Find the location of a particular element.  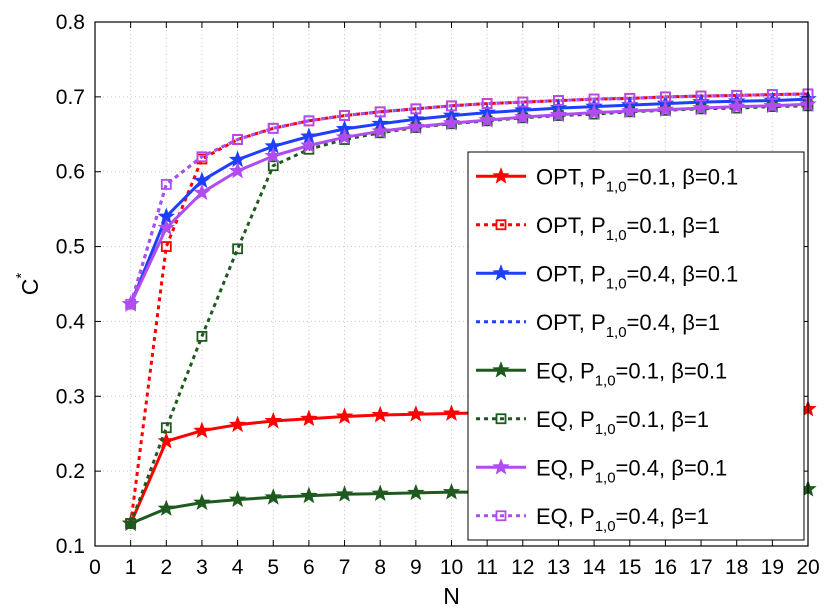

legend-label: OPT, P1,0=0.4, β=0.1 is located at coordinates (637, 276).